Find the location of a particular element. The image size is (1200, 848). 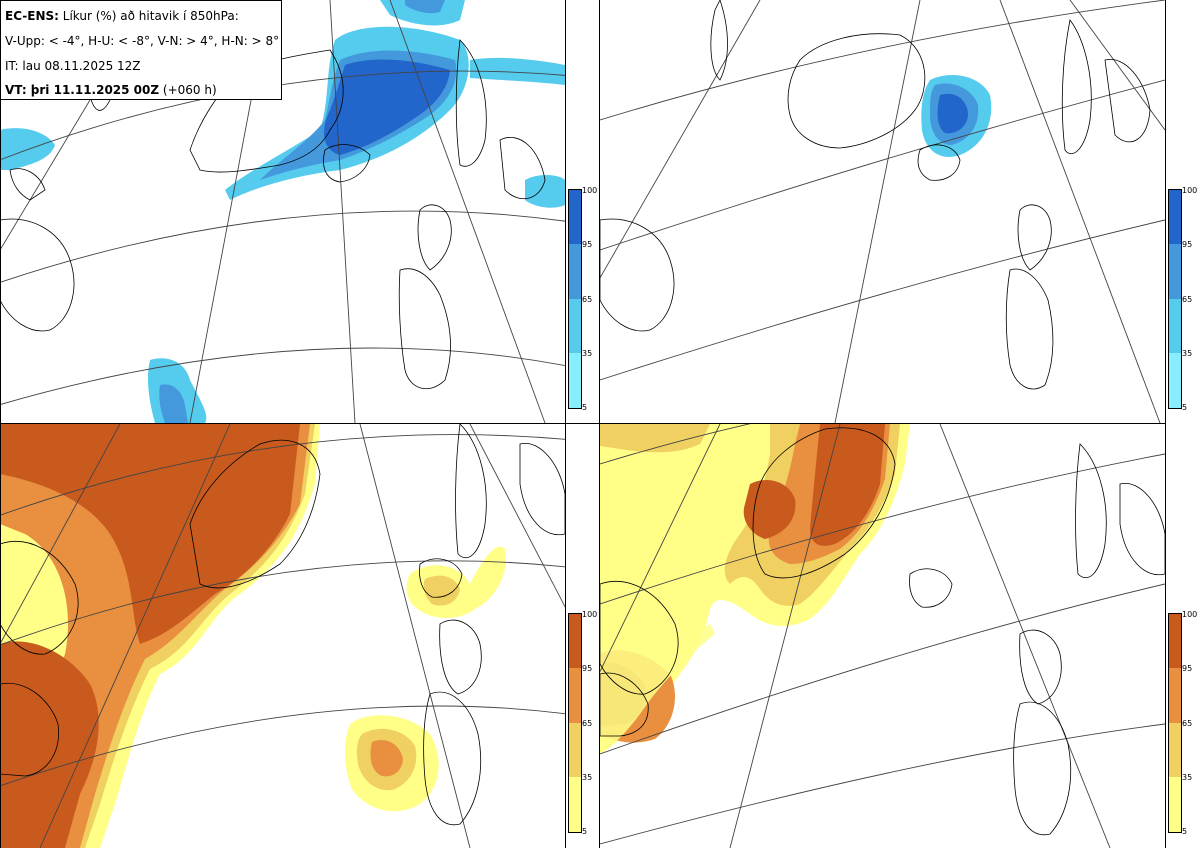

title-text: Líkur (%) að hitavik í 850hPa: is located at coordinates (148, 16).